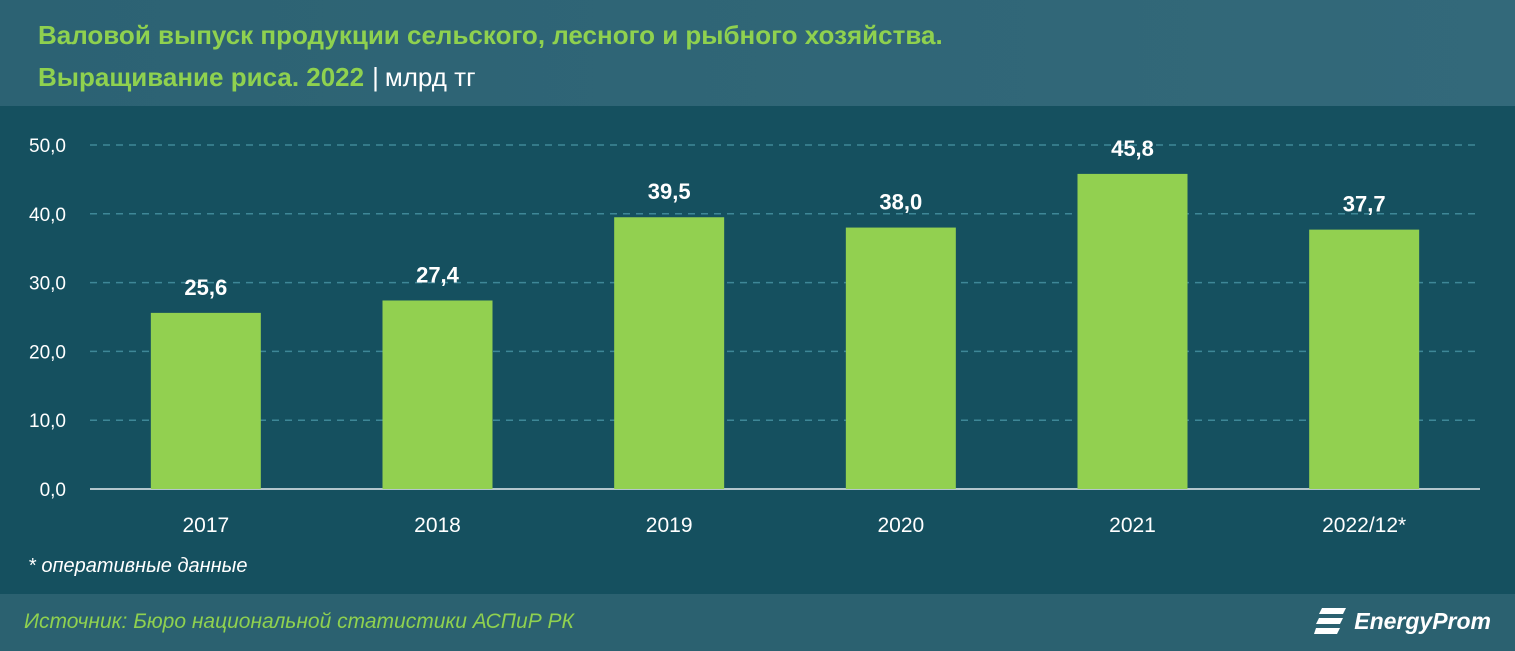  I want to click on chart-subtitle: Выращивание риса. 2022, so click(201, 77).